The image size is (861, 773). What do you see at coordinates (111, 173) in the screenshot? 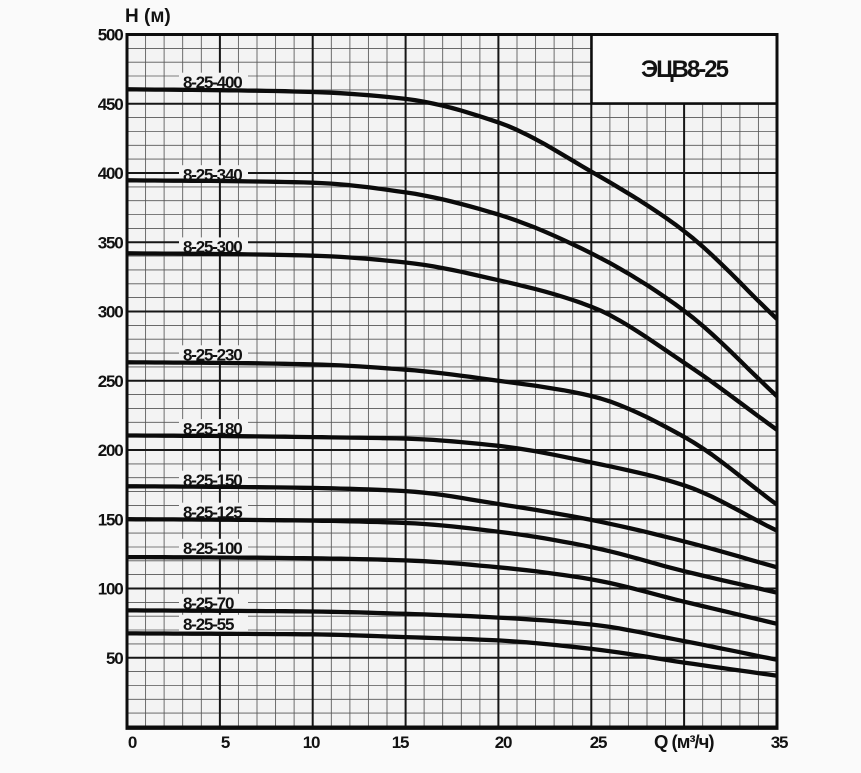
I see `svg-text: 400` at bounding box center [111, 173].